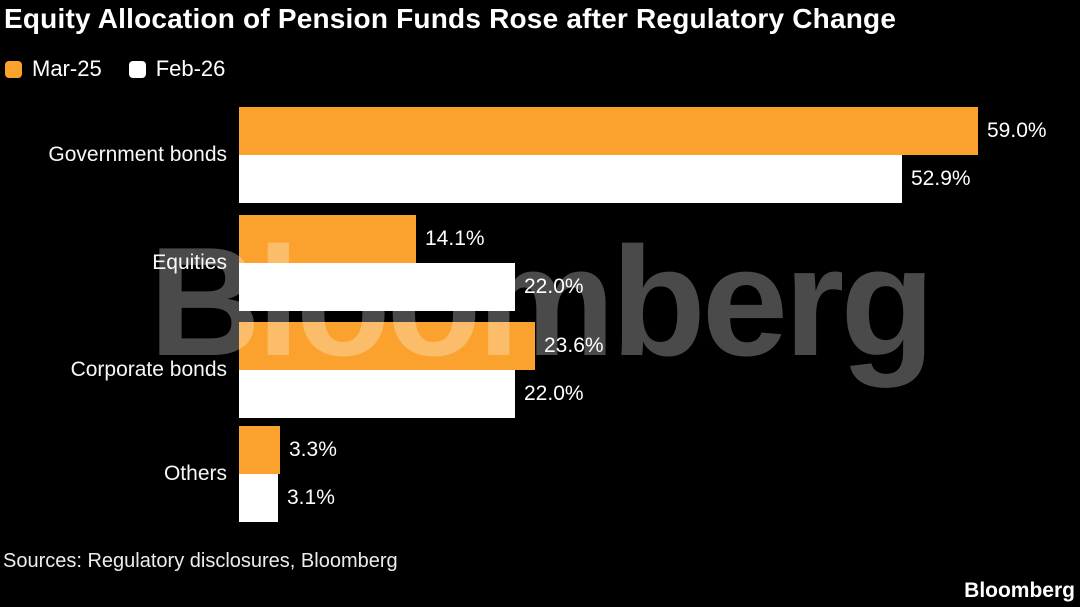 This screenshot has height=607, width=1080. What do you see at coordinates (195, 473) in the screenshot?
I see `category-label-others: Others` at bounding box center [195, 473].